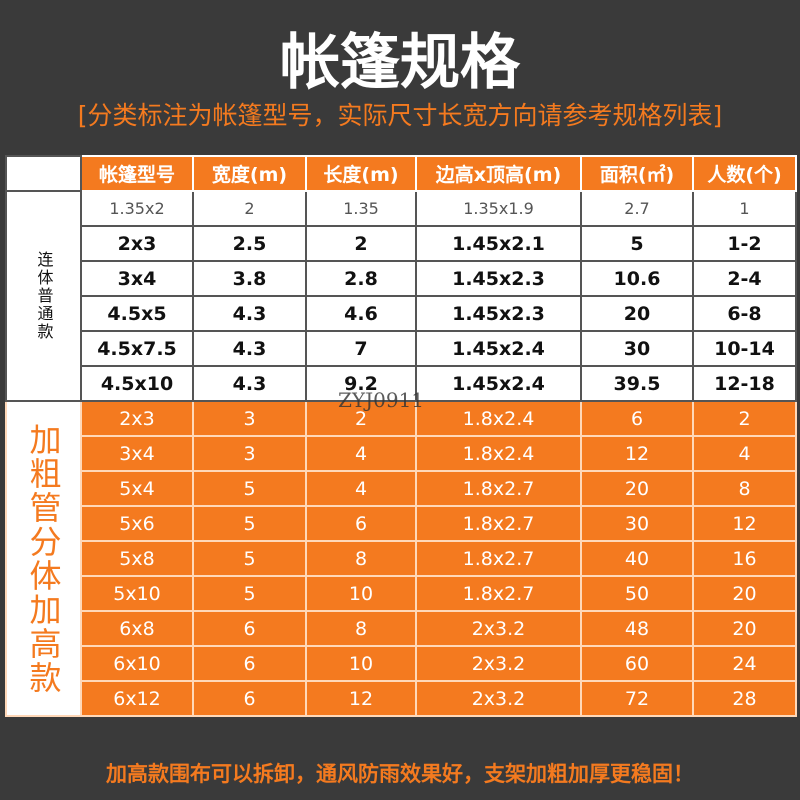  I want to click on table-cell: 1.45x2.1, so click(498, 243).